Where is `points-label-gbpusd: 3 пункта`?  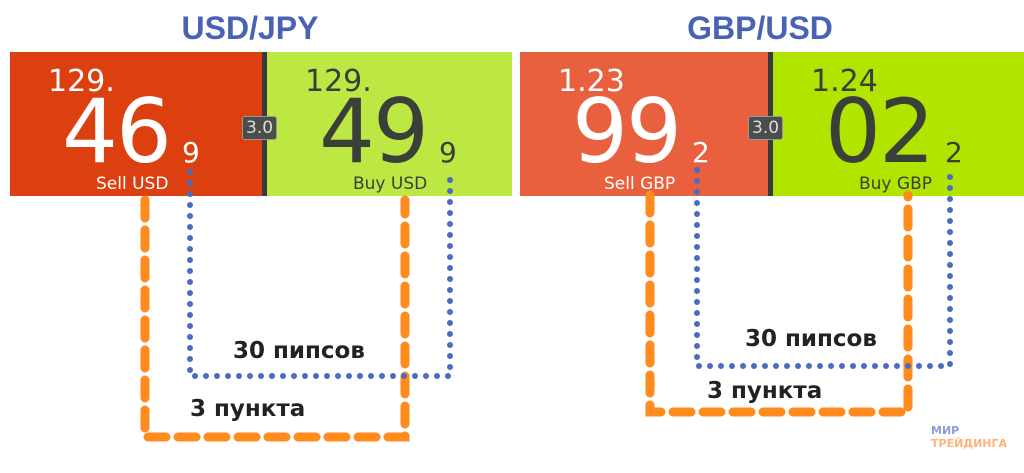 points-label-gbpusd: 3 пункта is located at coordinates (765, 391).